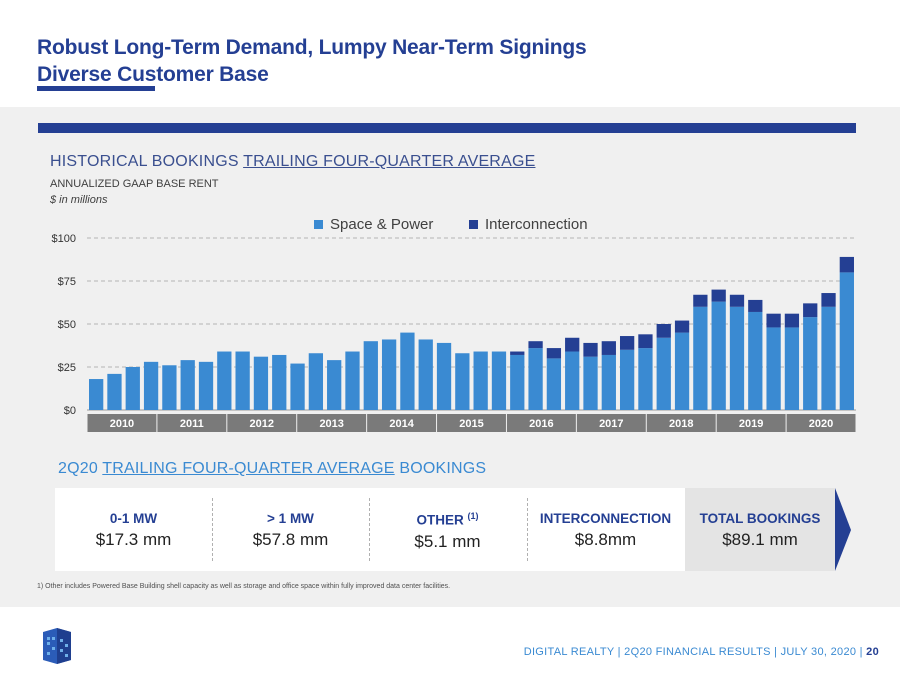 This screenshot has height=675, width=900. What do you see at coordinates (473, 516) in the screenshot?
I see `footnote-ref: (1)` at bounding box center [473, 516].